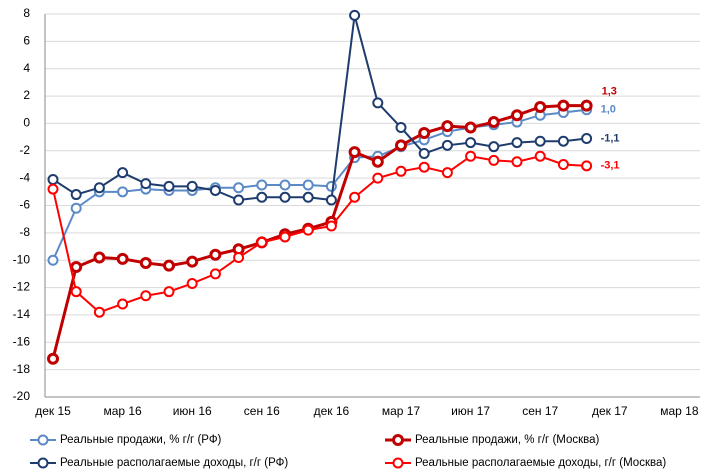  Describe the element at coordinates (610, 138) in the screenshot. I see `data-label: -1,1` at that location.